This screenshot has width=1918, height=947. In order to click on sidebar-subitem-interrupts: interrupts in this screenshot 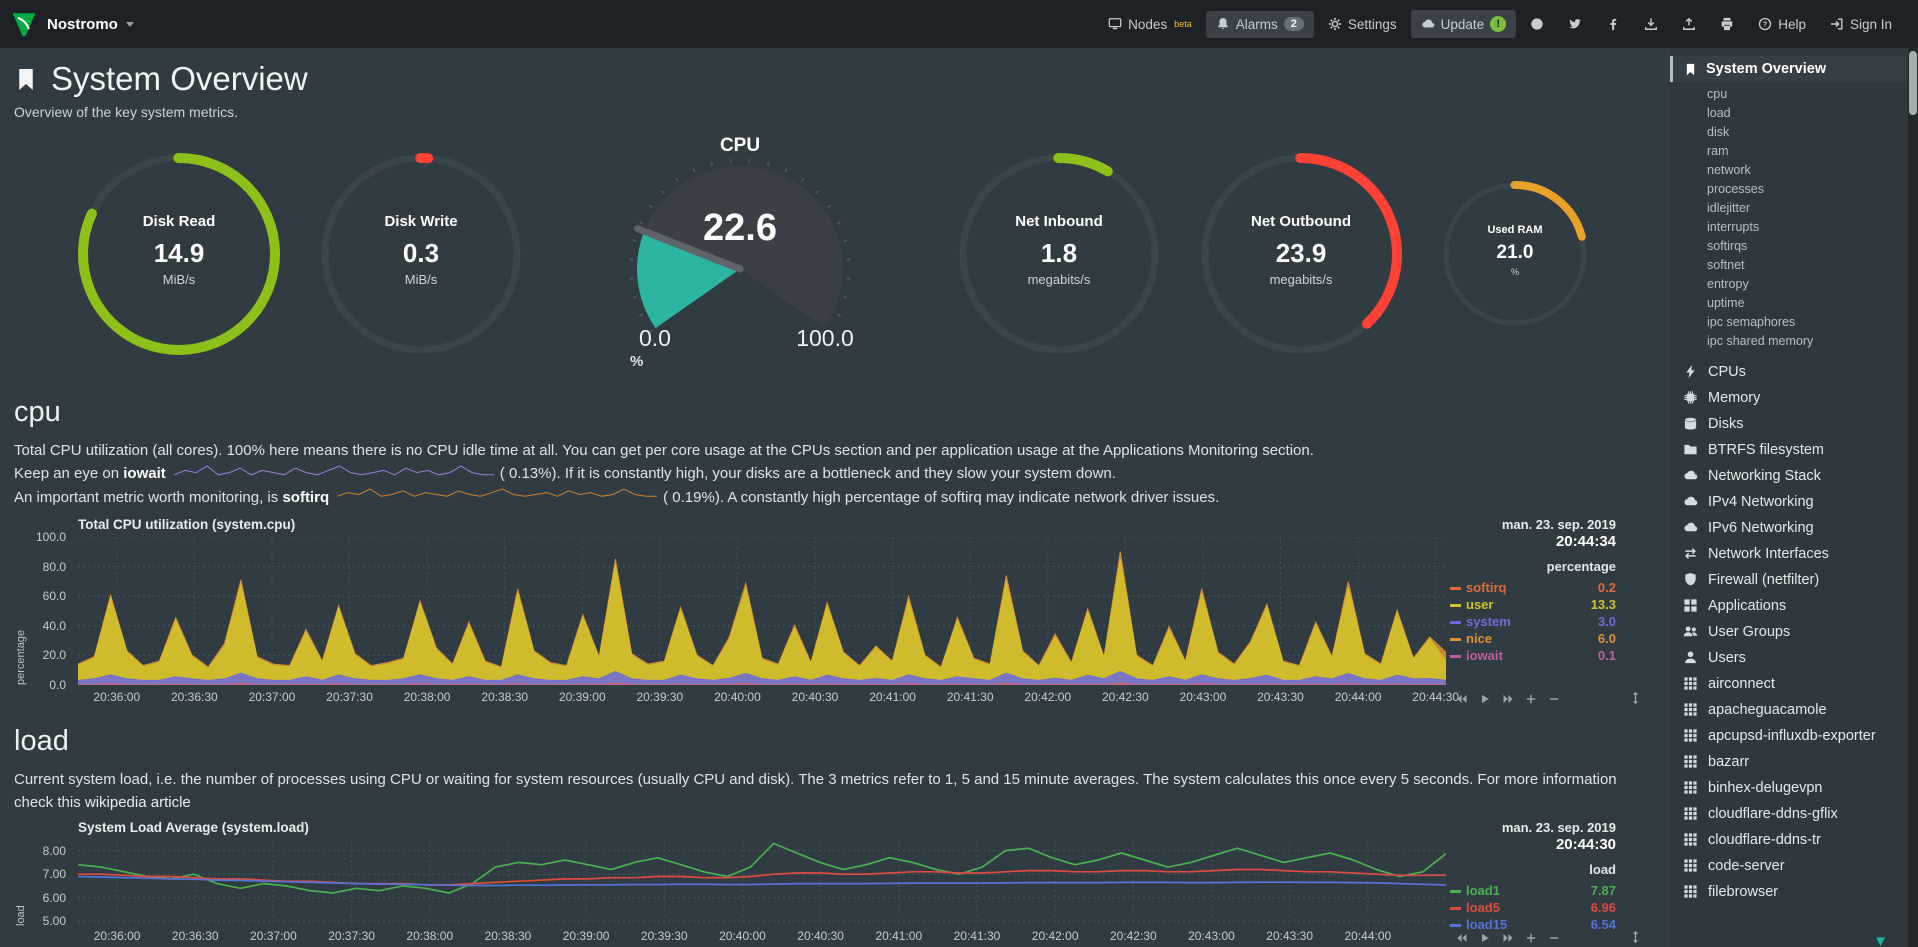, I will do `click(1733, 227)`.